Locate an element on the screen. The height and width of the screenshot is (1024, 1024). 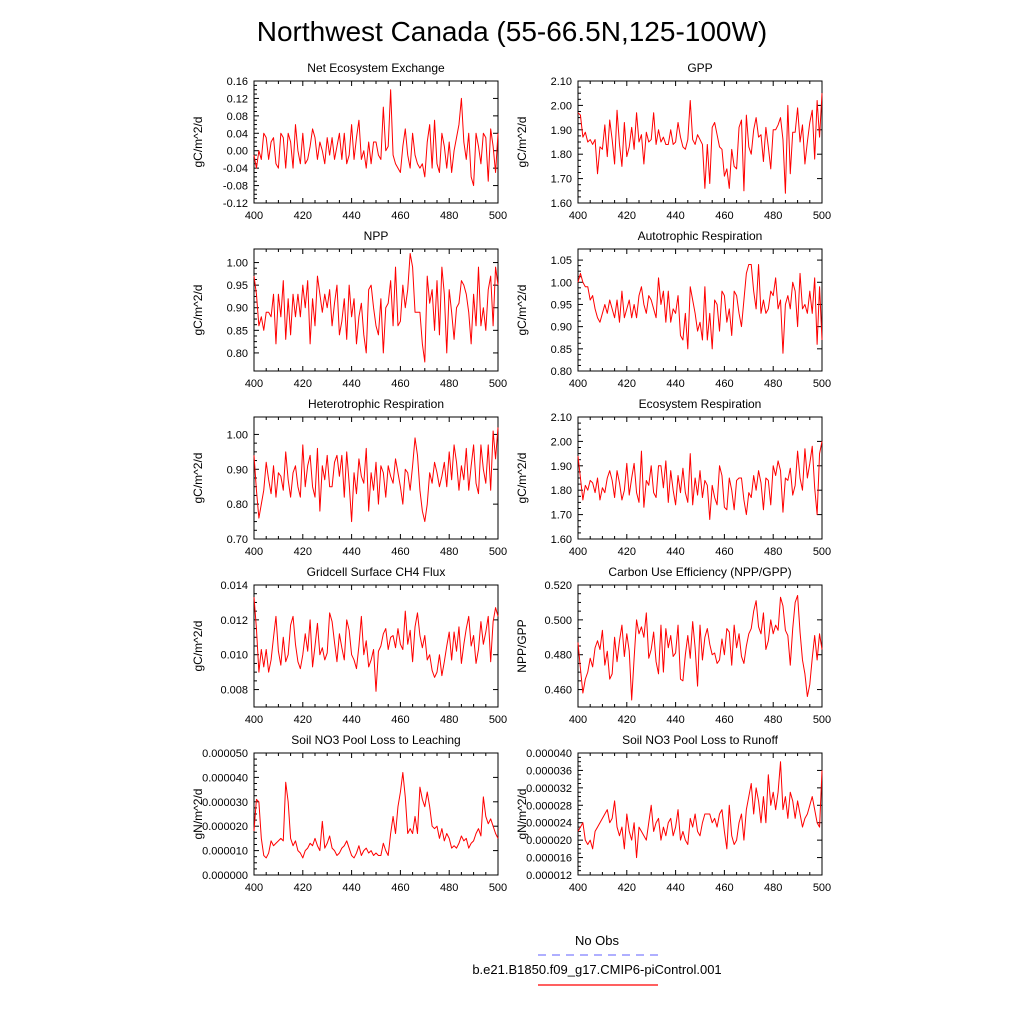
y-tick-label: 0.000020 is located at coordinates (549, 841).